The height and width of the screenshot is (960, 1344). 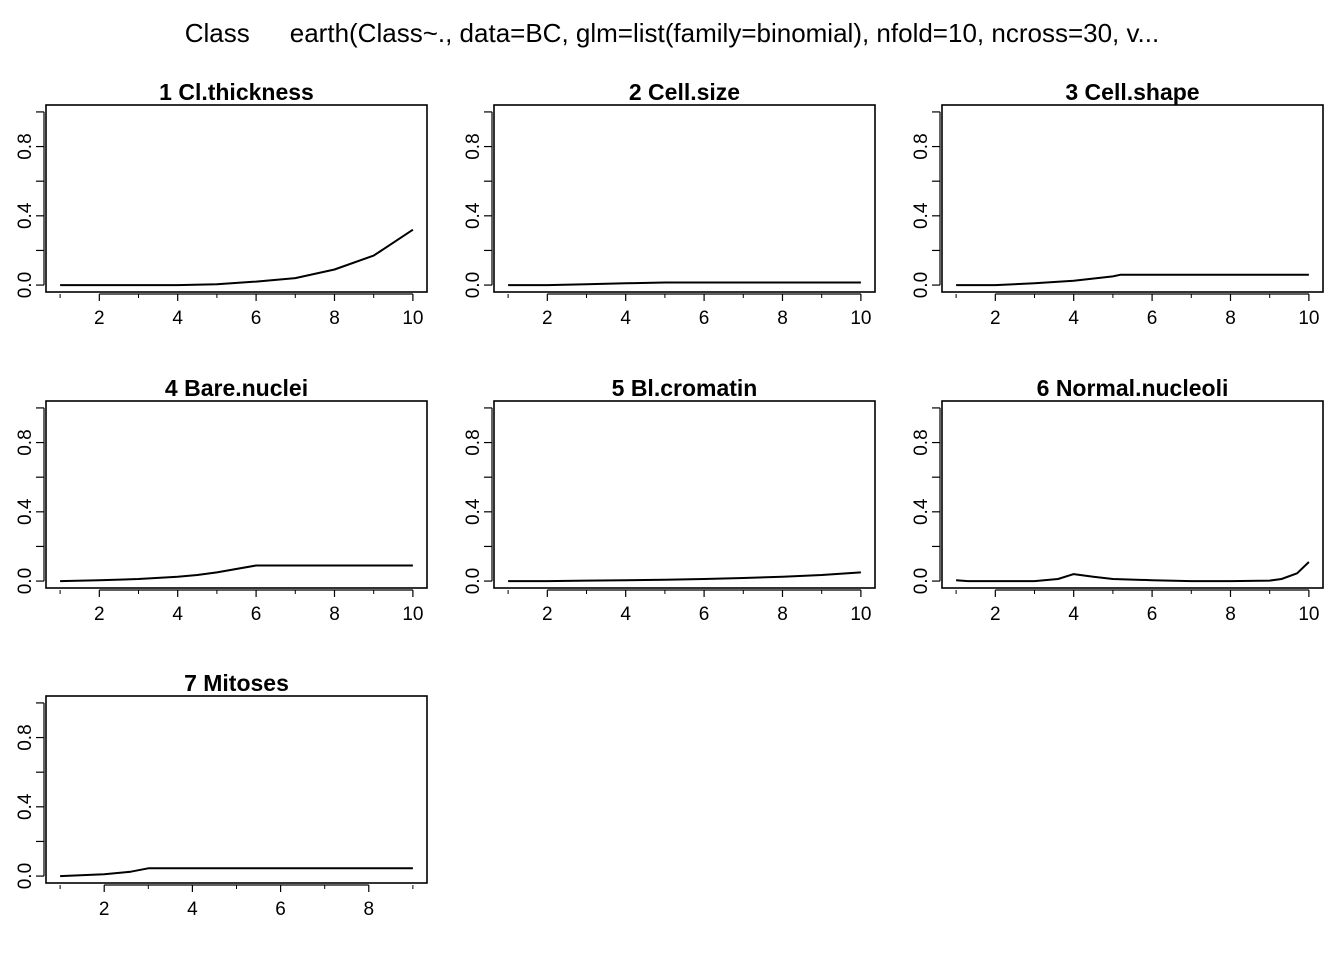 What do you see at coordinates (236, 683) in the screenshot?
I see `panel-title: 7 Mitoses` at bounding box center [236, 683].